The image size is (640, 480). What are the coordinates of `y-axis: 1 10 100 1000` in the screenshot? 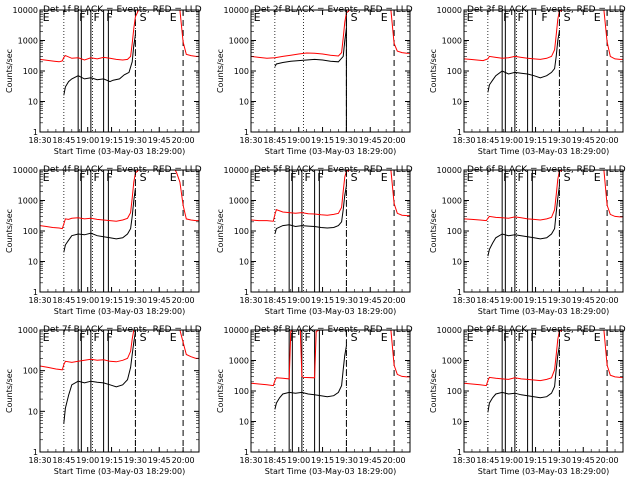 It's located at (108, 391).